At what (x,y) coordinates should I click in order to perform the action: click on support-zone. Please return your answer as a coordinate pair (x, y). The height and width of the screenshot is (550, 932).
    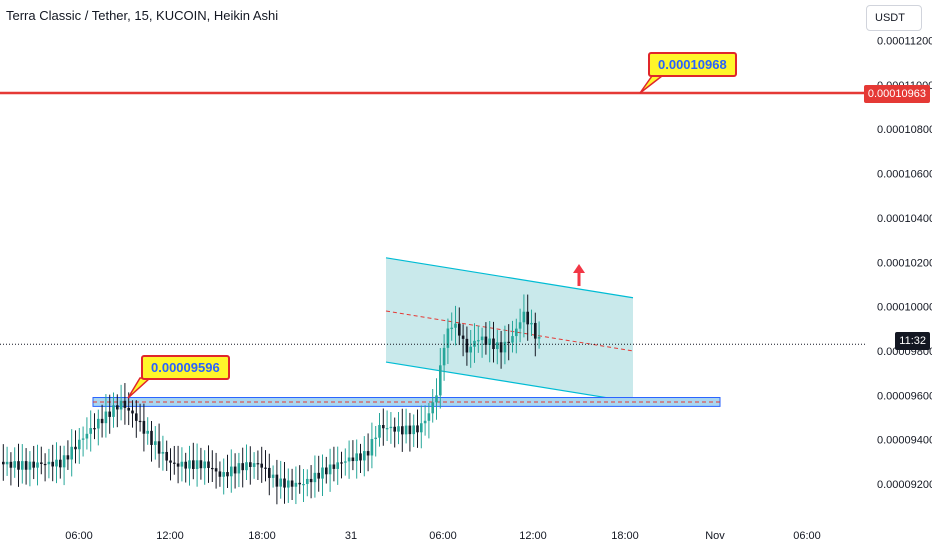
    Looking at the image, I should click on (406, 402).